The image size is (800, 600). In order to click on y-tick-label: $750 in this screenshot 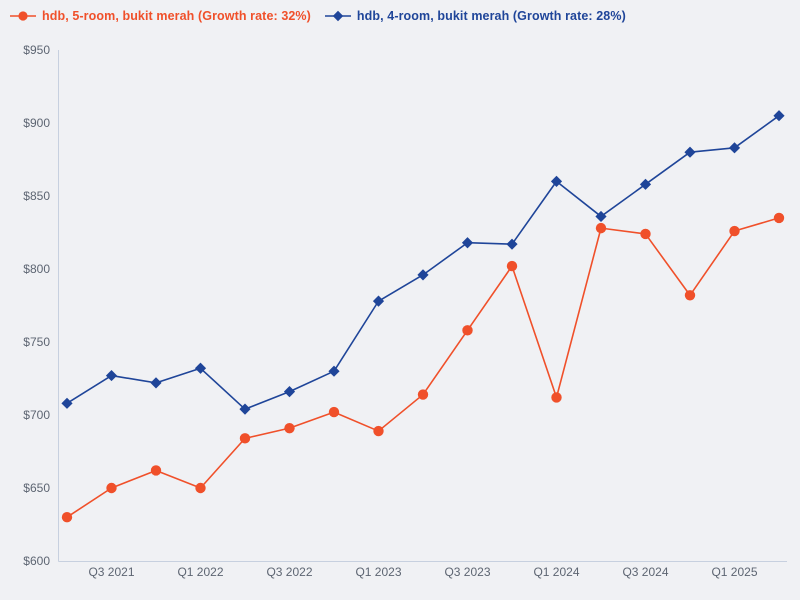, I will do `click(36, 342)`.